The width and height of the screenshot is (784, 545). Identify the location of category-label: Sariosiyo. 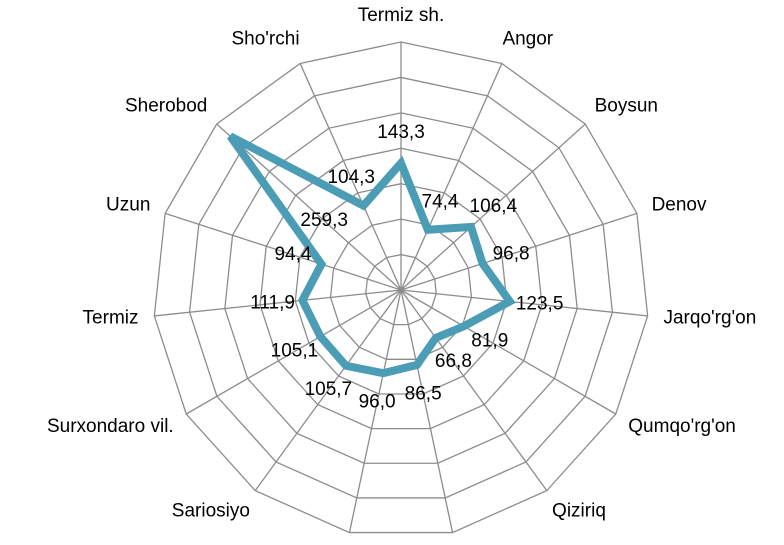
(211, 511).